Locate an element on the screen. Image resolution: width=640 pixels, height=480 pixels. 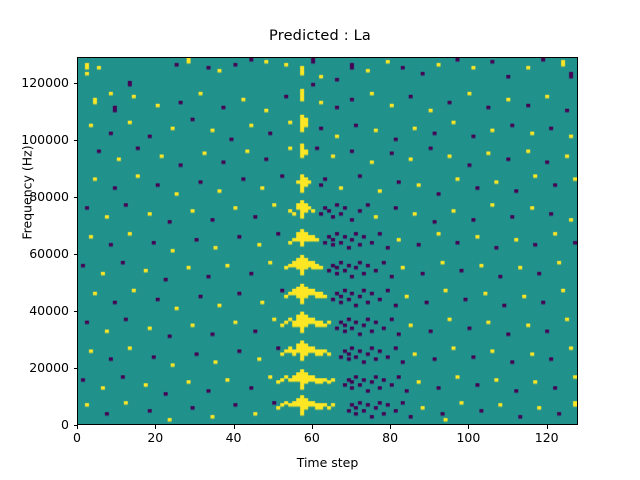
y-tick-label: 100000 is located at coordinates (45, 139).